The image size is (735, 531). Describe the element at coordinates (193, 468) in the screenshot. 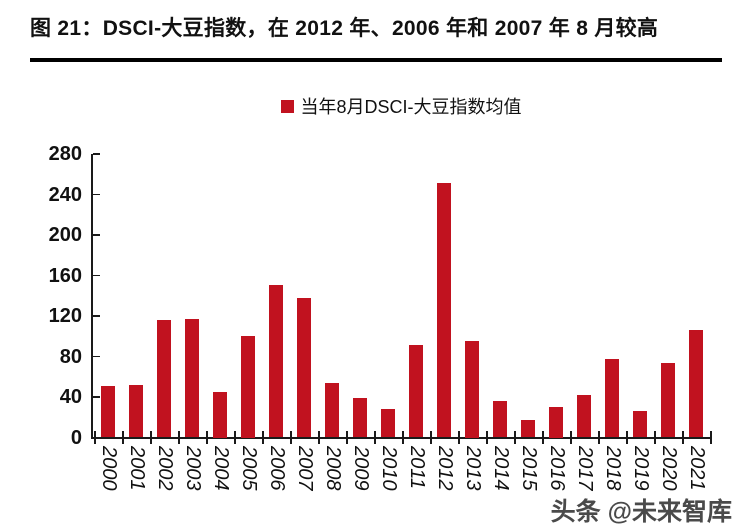

I see `x-tick-label: 2003` at that location.